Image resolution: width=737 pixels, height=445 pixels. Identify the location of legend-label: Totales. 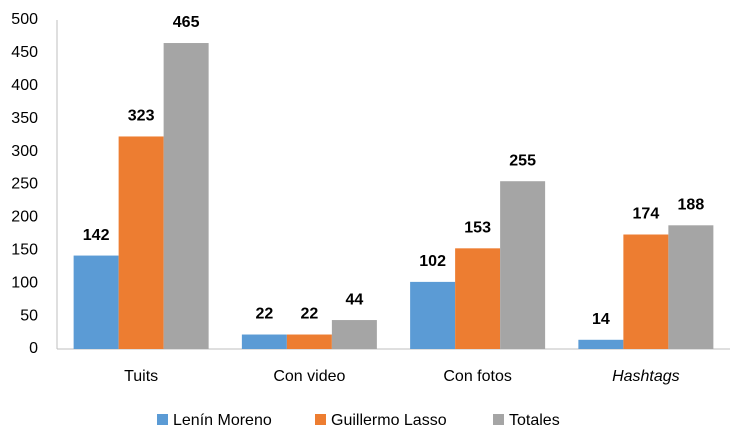
(534, 420).